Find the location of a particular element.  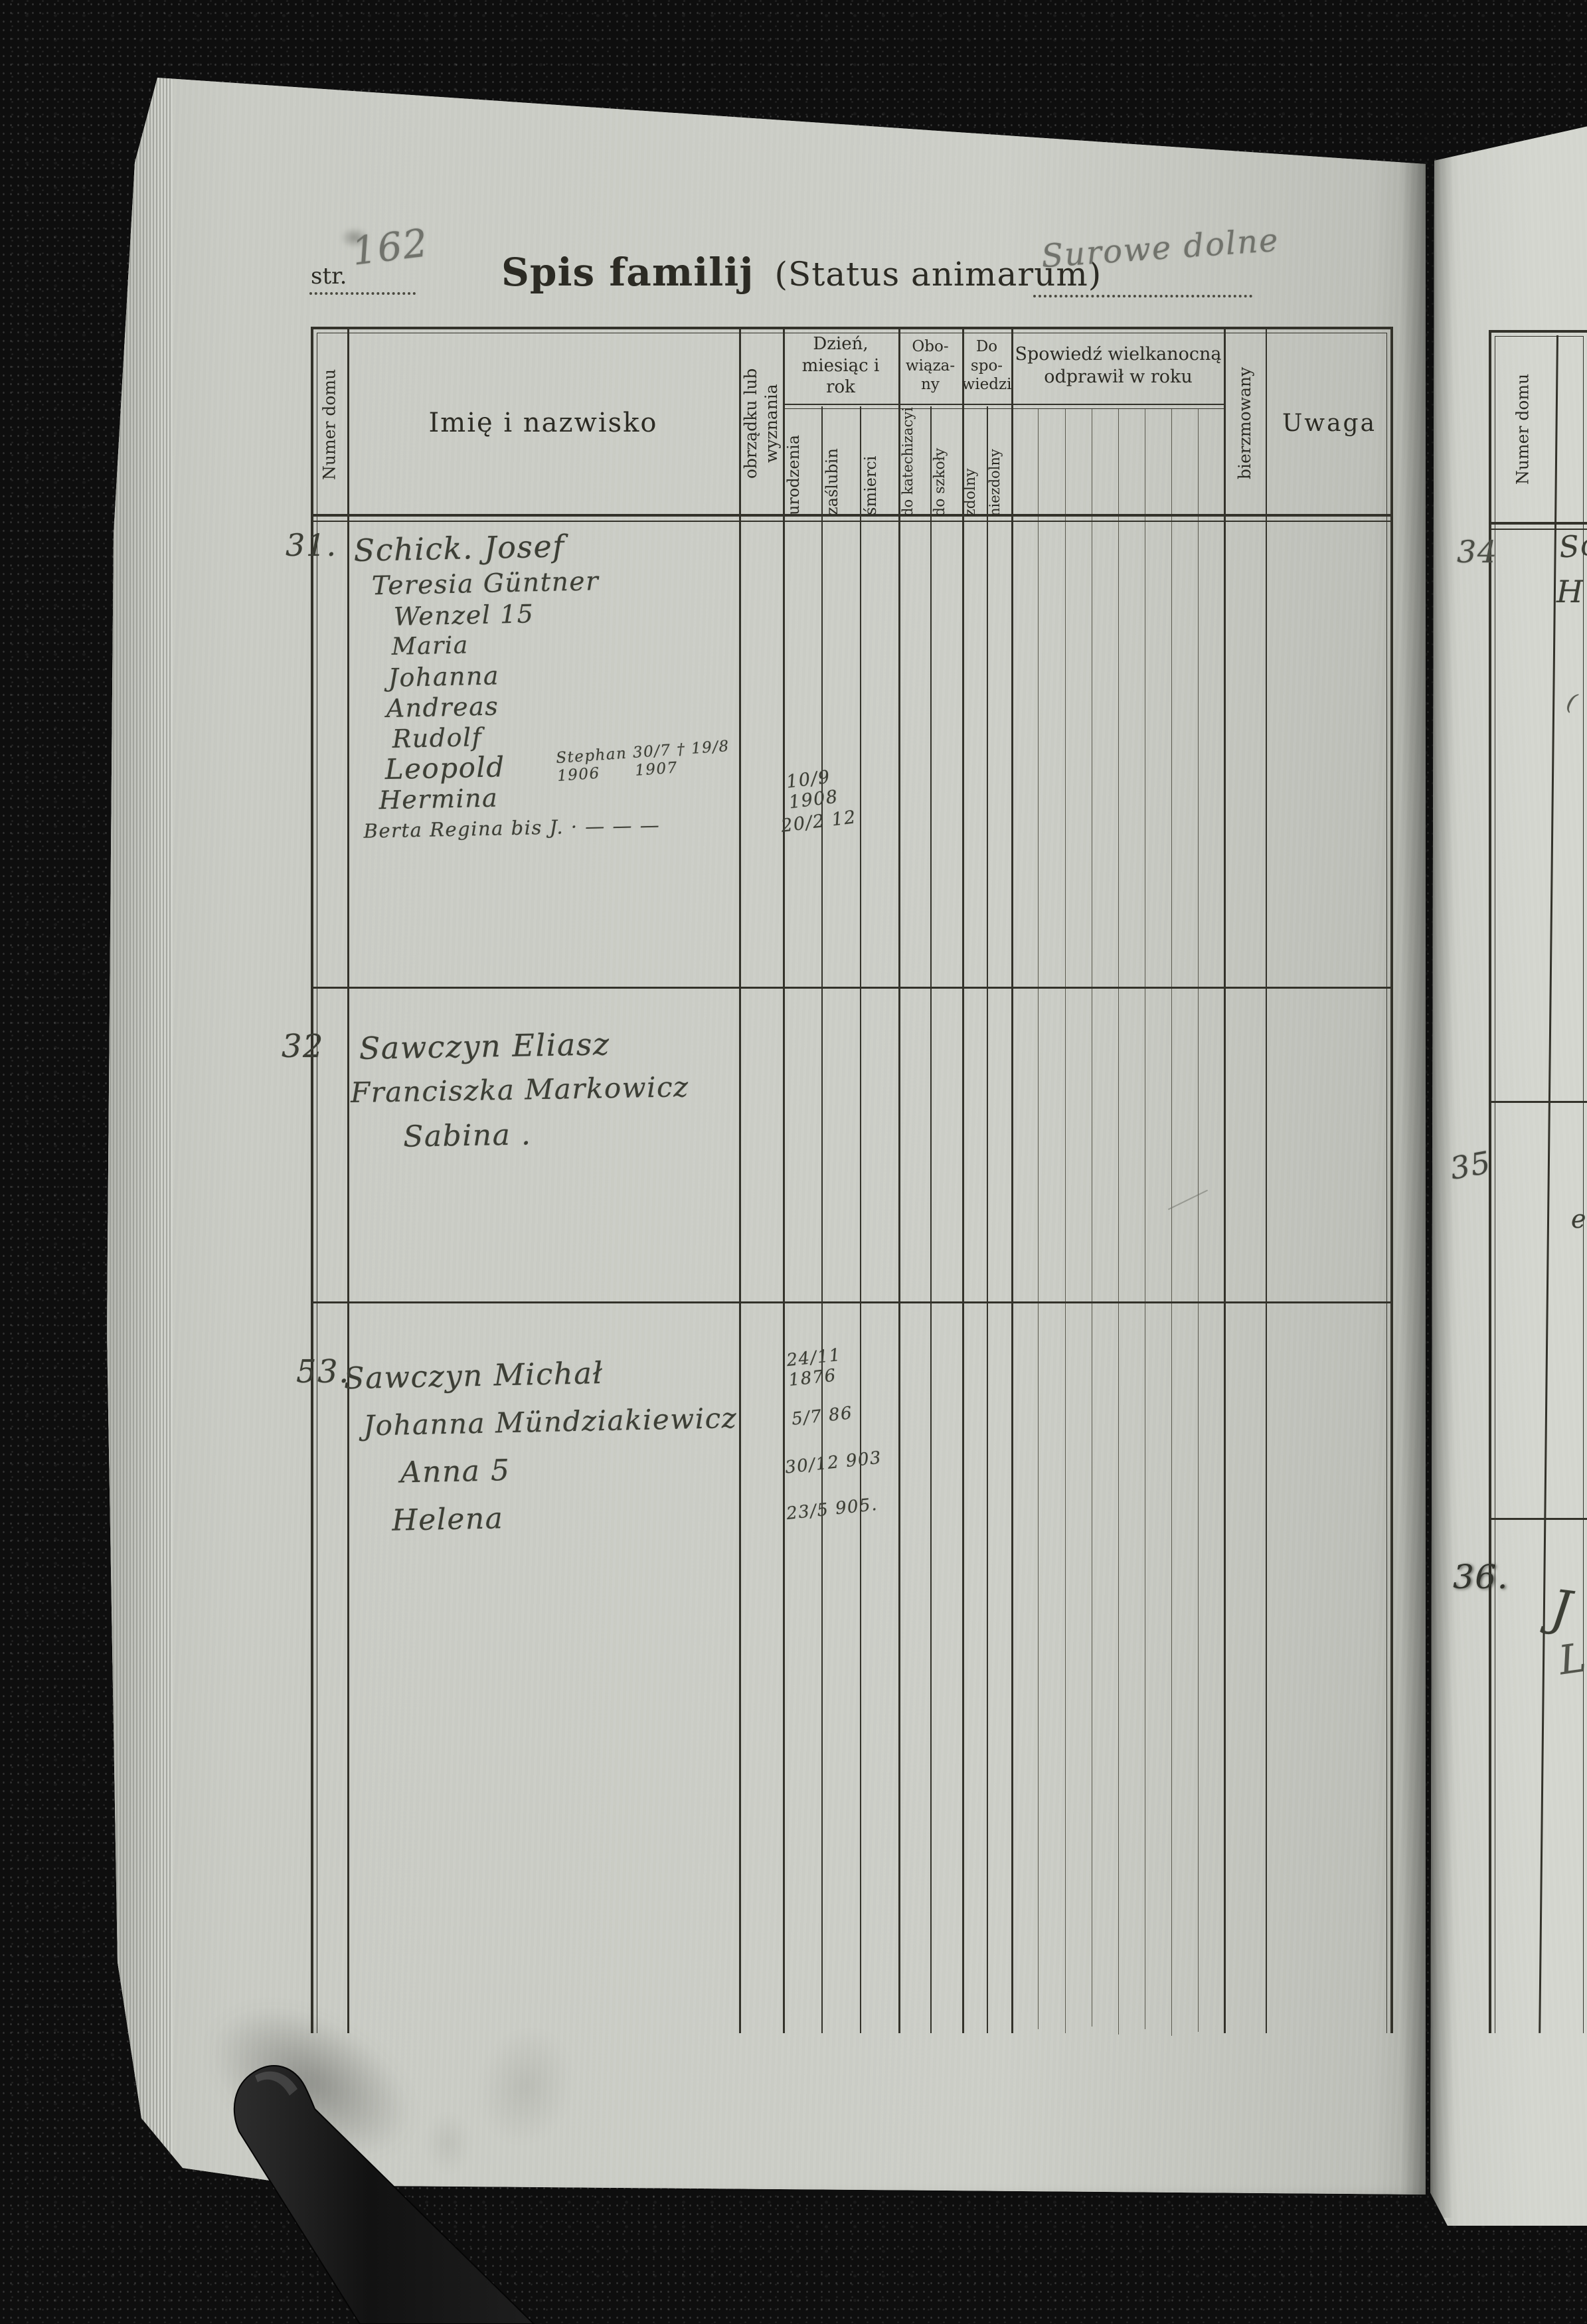

header-bottom-rule is located at coordinates (852, 518).